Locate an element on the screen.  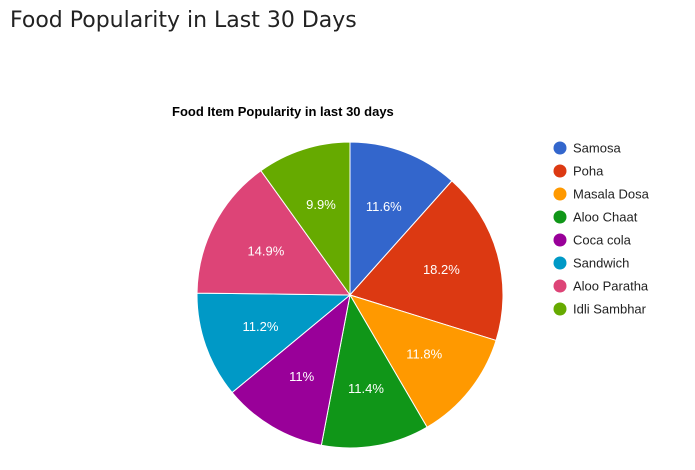
pie-slice-coca-cola is located at coordinates (291, 369).